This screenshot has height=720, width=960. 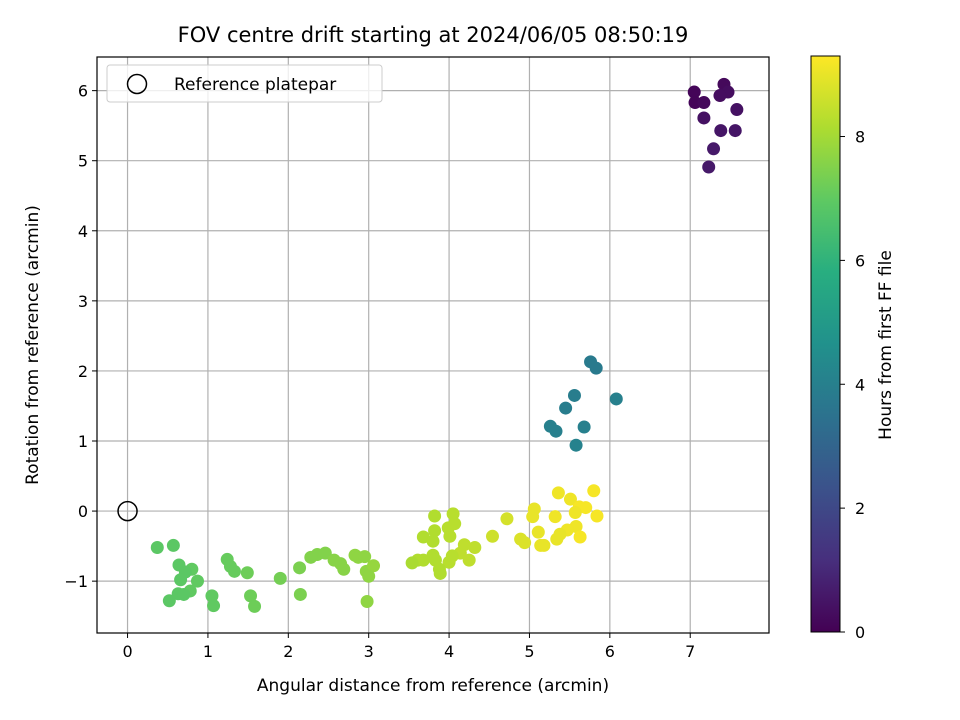 I want to click on y-axis-ticks: −1 0 1 2 3 4 5 6, so click(x=80, y=336).